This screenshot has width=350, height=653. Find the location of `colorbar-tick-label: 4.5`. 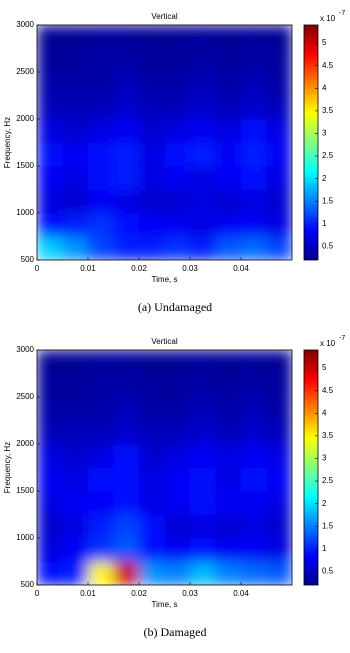

colorbar-tick-label: 4.5 is located at coordinates (328, 390).